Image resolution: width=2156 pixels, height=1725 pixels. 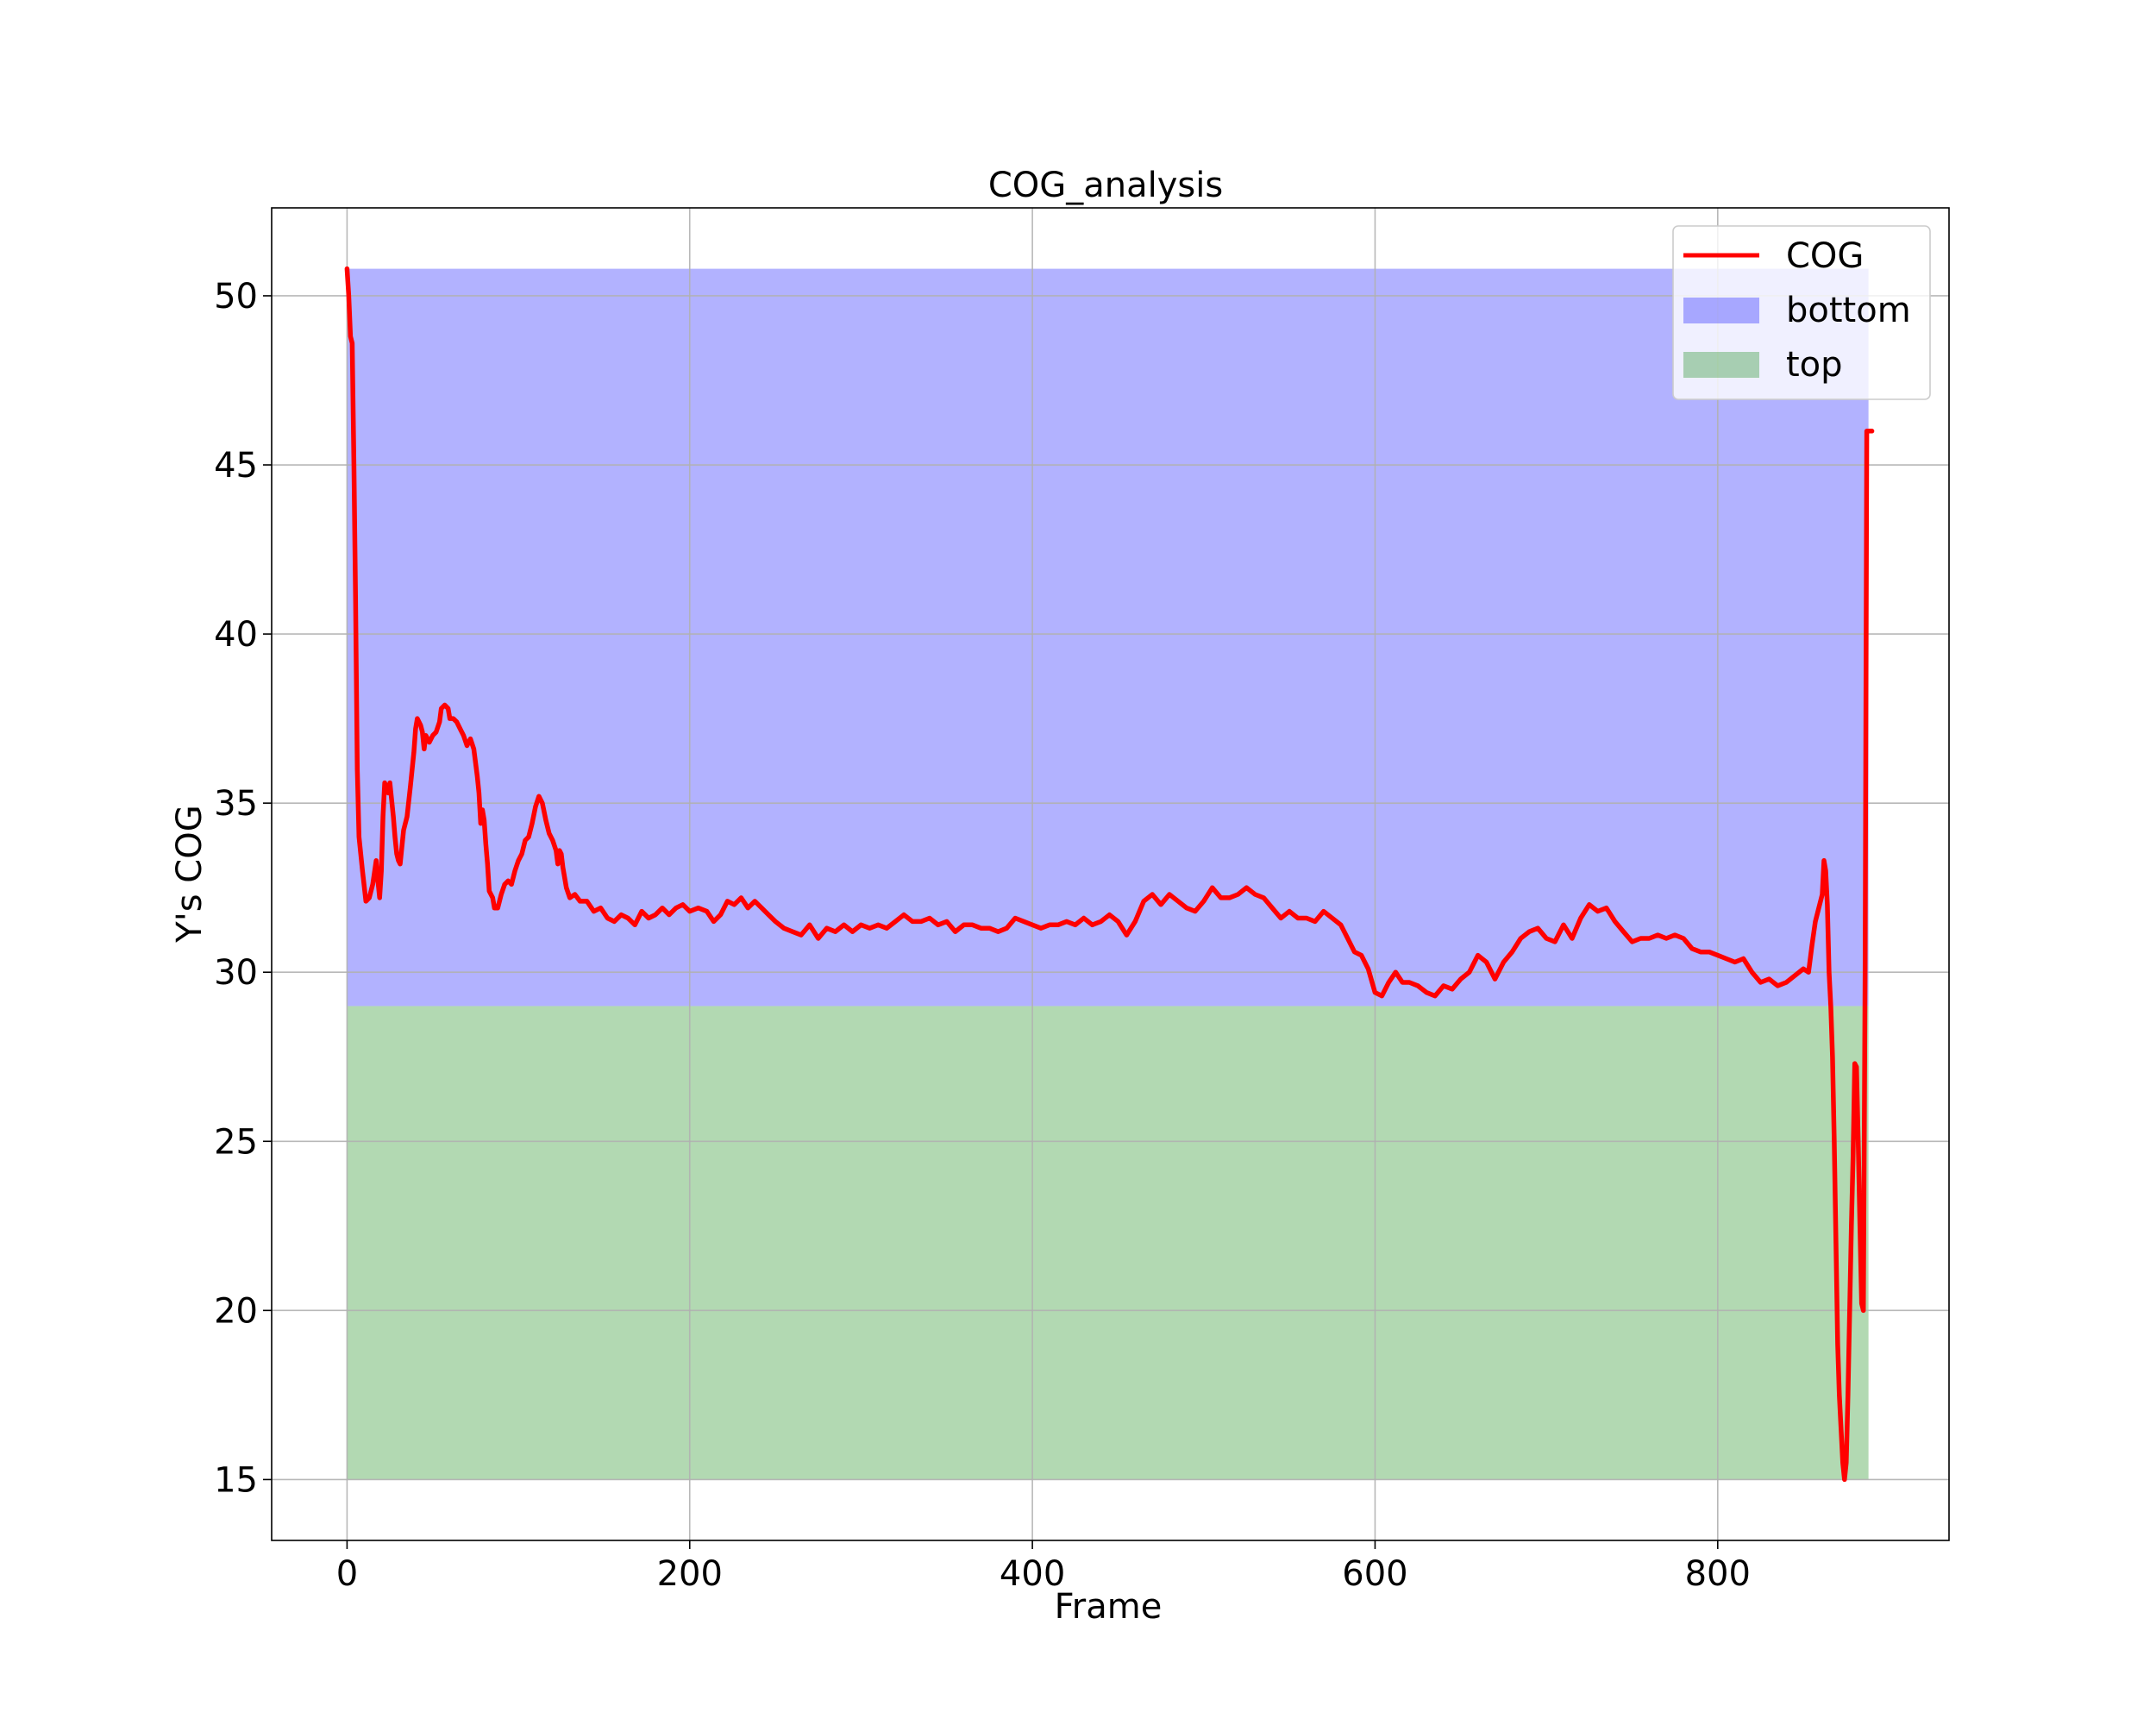 I want to click on y-axis-title: Y's COG, so click(x=190, y=874).